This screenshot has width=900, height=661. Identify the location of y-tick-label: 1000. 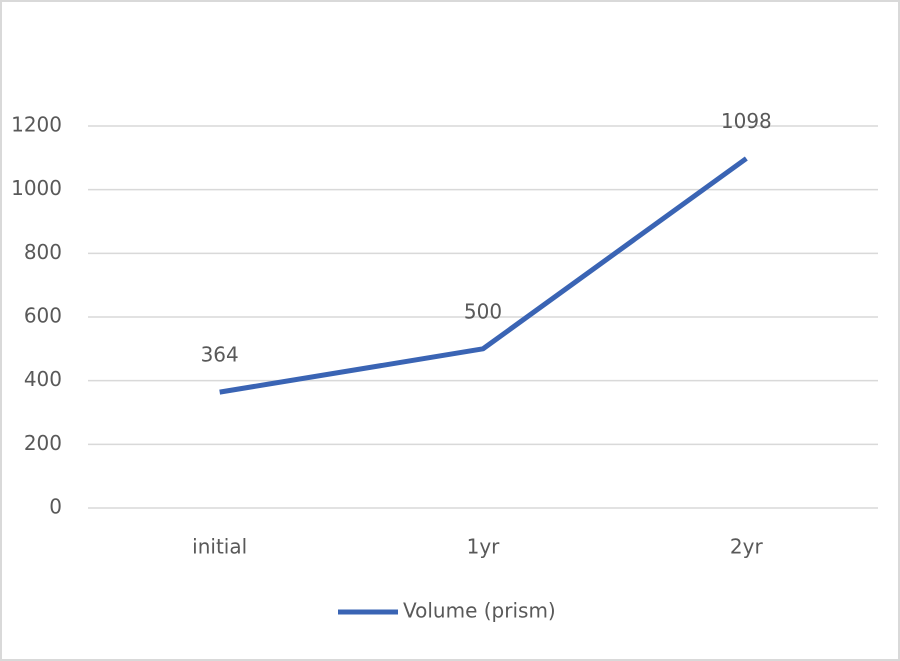
(36, 188).